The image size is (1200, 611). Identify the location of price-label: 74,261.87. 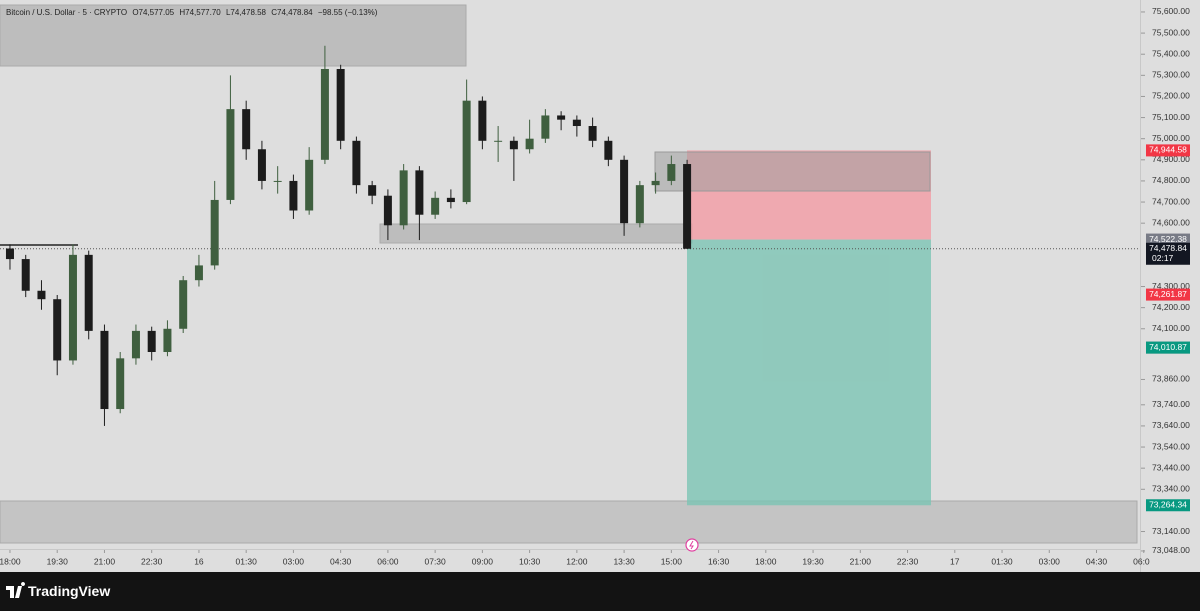
(1168, 294).